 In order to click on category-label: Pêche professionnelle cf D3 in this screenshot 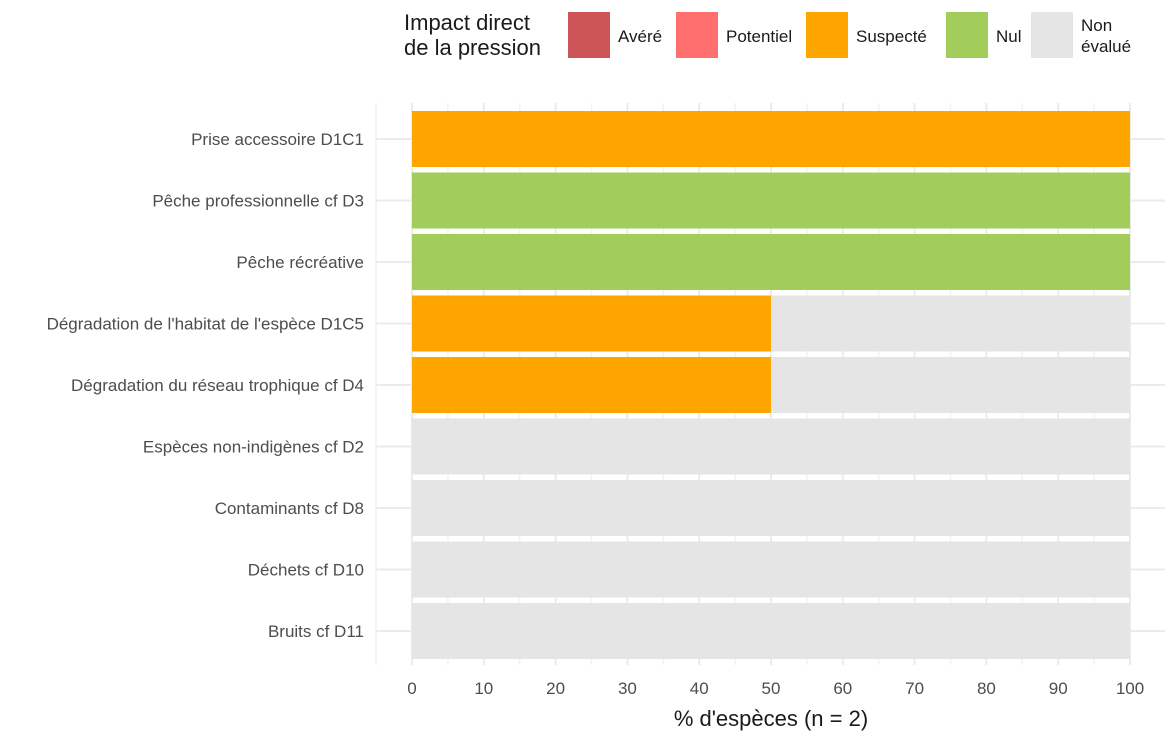, I will do `click(258, 201)`.